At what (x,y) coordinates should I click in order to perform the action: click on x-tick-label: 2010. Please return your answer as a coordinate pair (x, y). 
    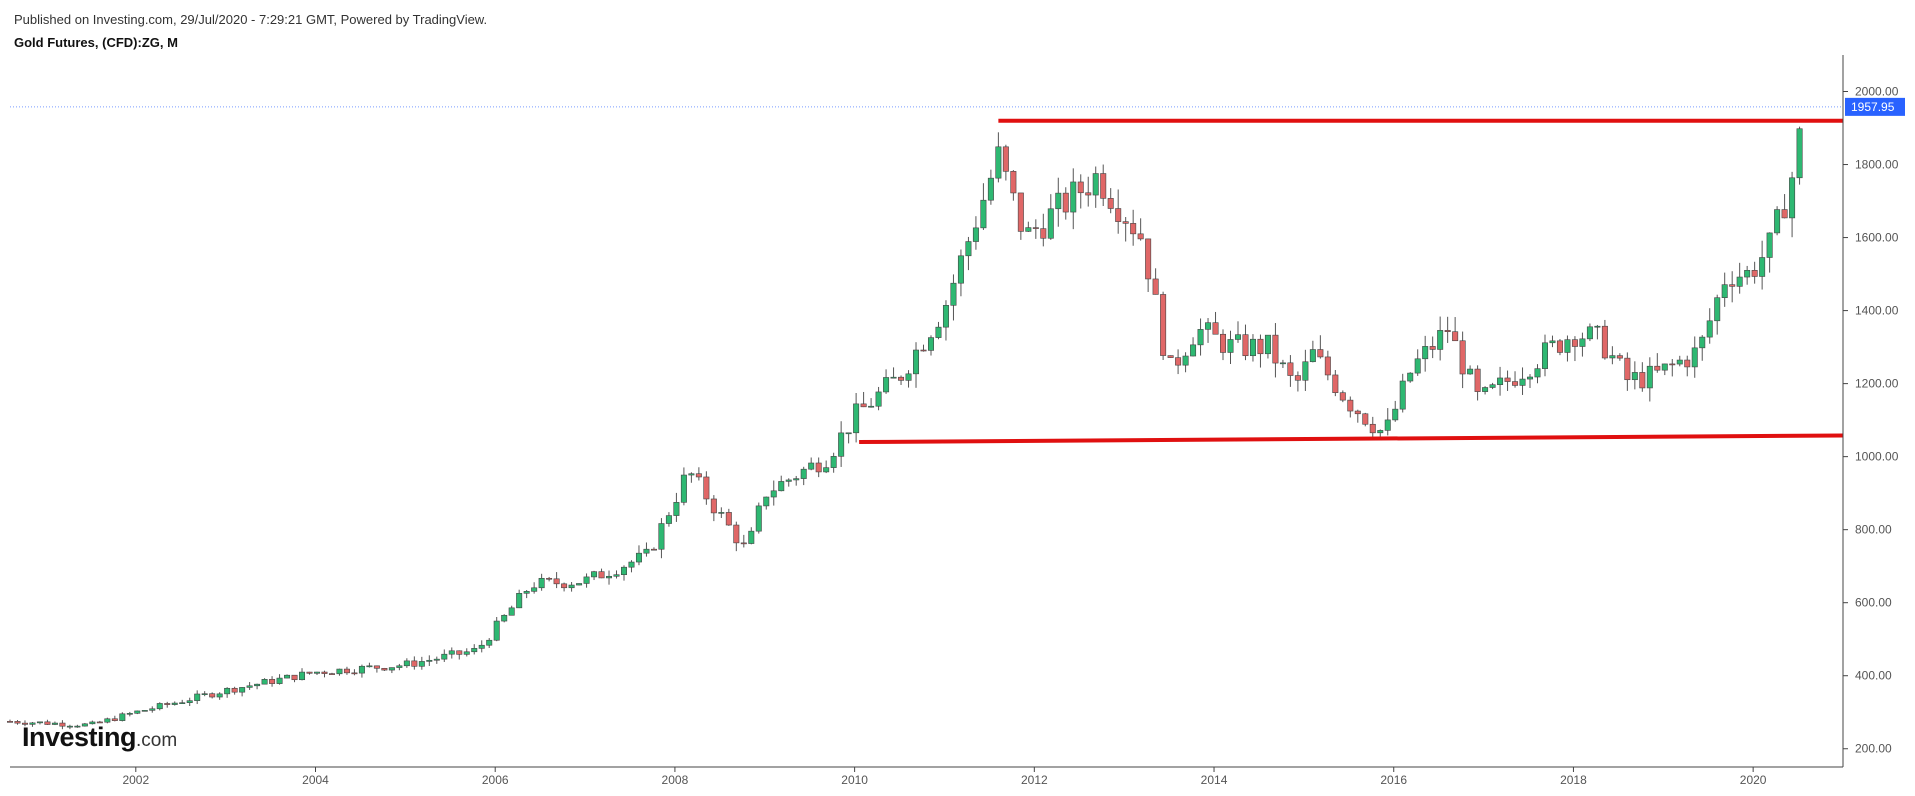
    Looking at the image, I should click on (854, 780).